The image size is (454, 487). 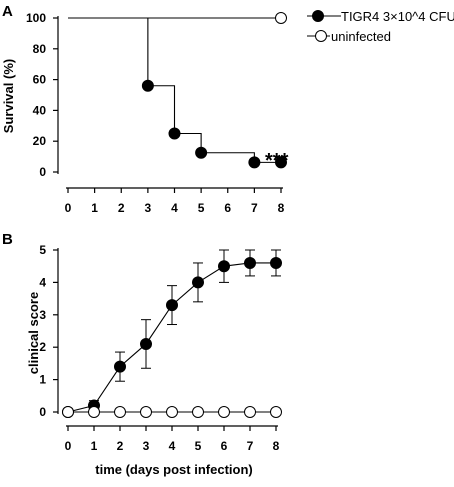 What do you see at coordinates (276, 446) in the screenshot?
I see `panel-b-xtick-label: 8` at bounding box center [276, 446].